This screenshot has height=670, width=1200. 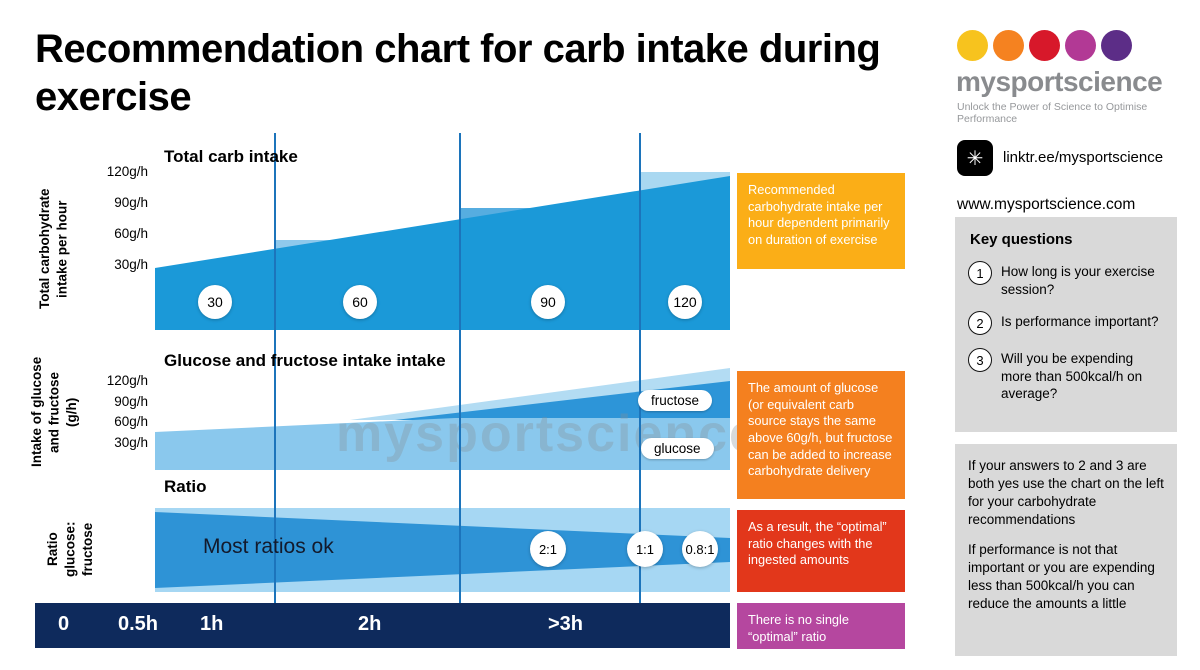 What do you see at coordinates (268, 546) in the screenshot?
I see `ratio-most-ok-label: Most ratios ok` at bounding box center [268, 546].